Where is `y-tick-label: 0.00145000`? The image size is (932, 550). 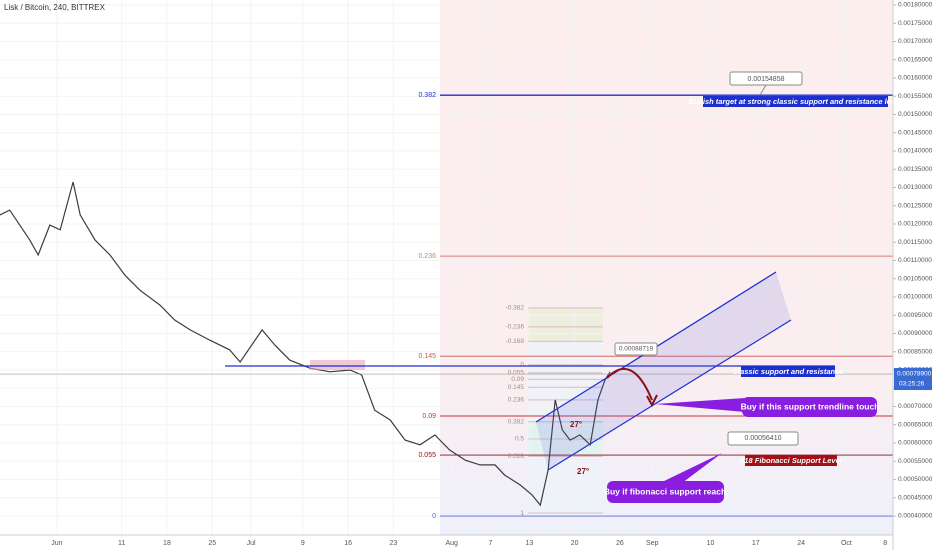
y-tick-label: 0.00145000 is located at coordinates (915, 132).